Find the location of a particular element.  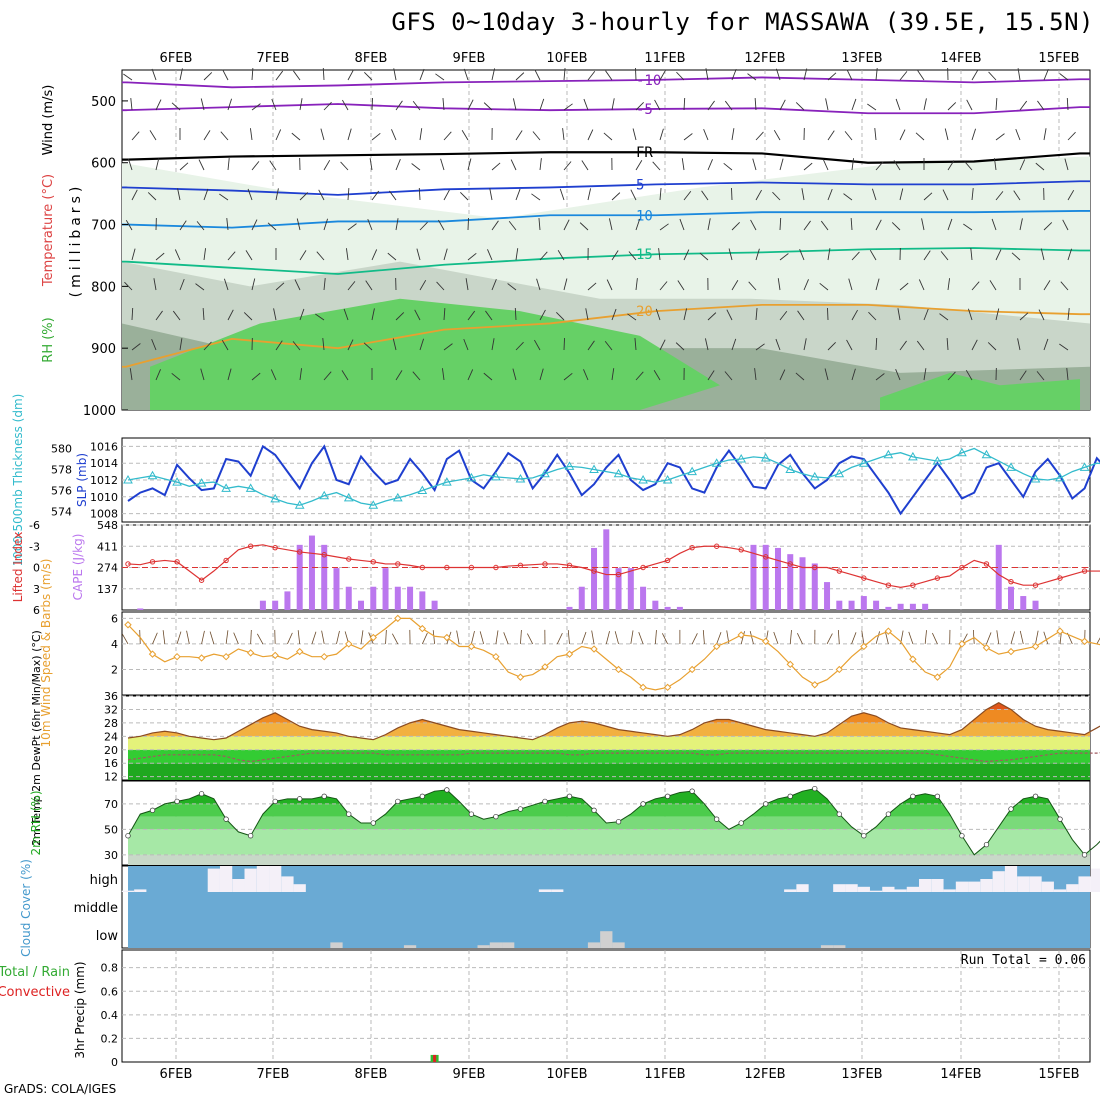

pressure-tick-label: 1000 is located at coordinates (99, 411).